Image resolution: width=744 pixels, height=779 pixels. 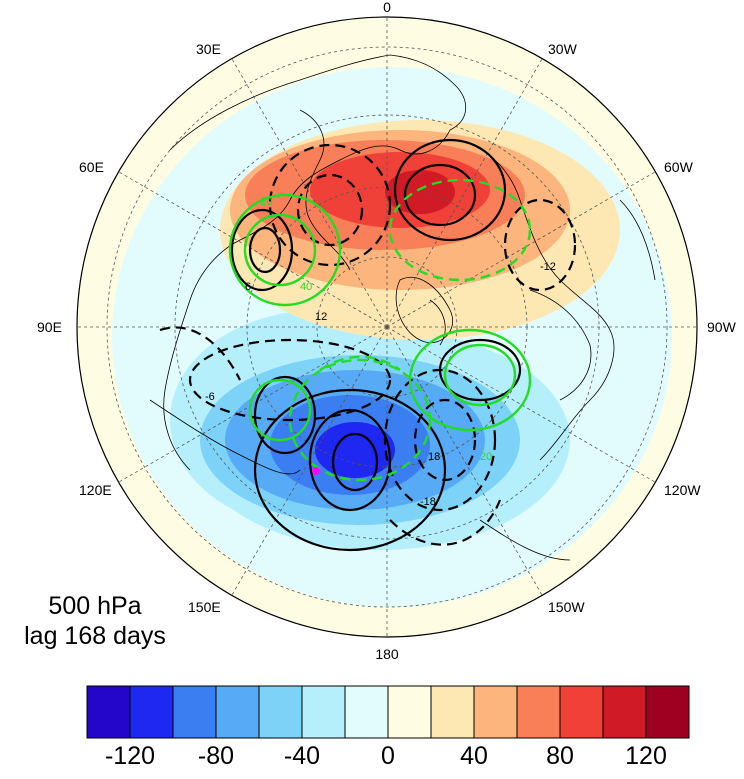 I want to click on lon-label-180: 180, so click(x=387, y=654).